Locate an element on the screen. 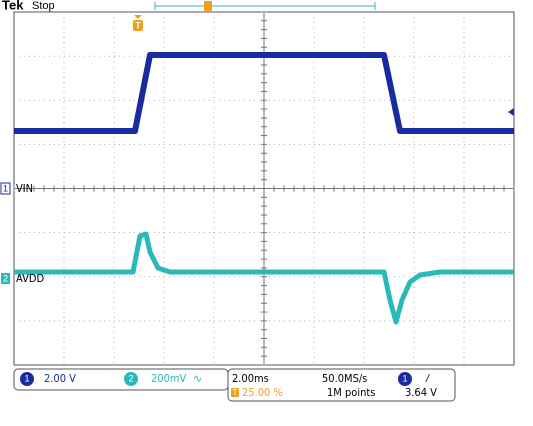  trigger-source-badge is located at coordinates (405, 379).